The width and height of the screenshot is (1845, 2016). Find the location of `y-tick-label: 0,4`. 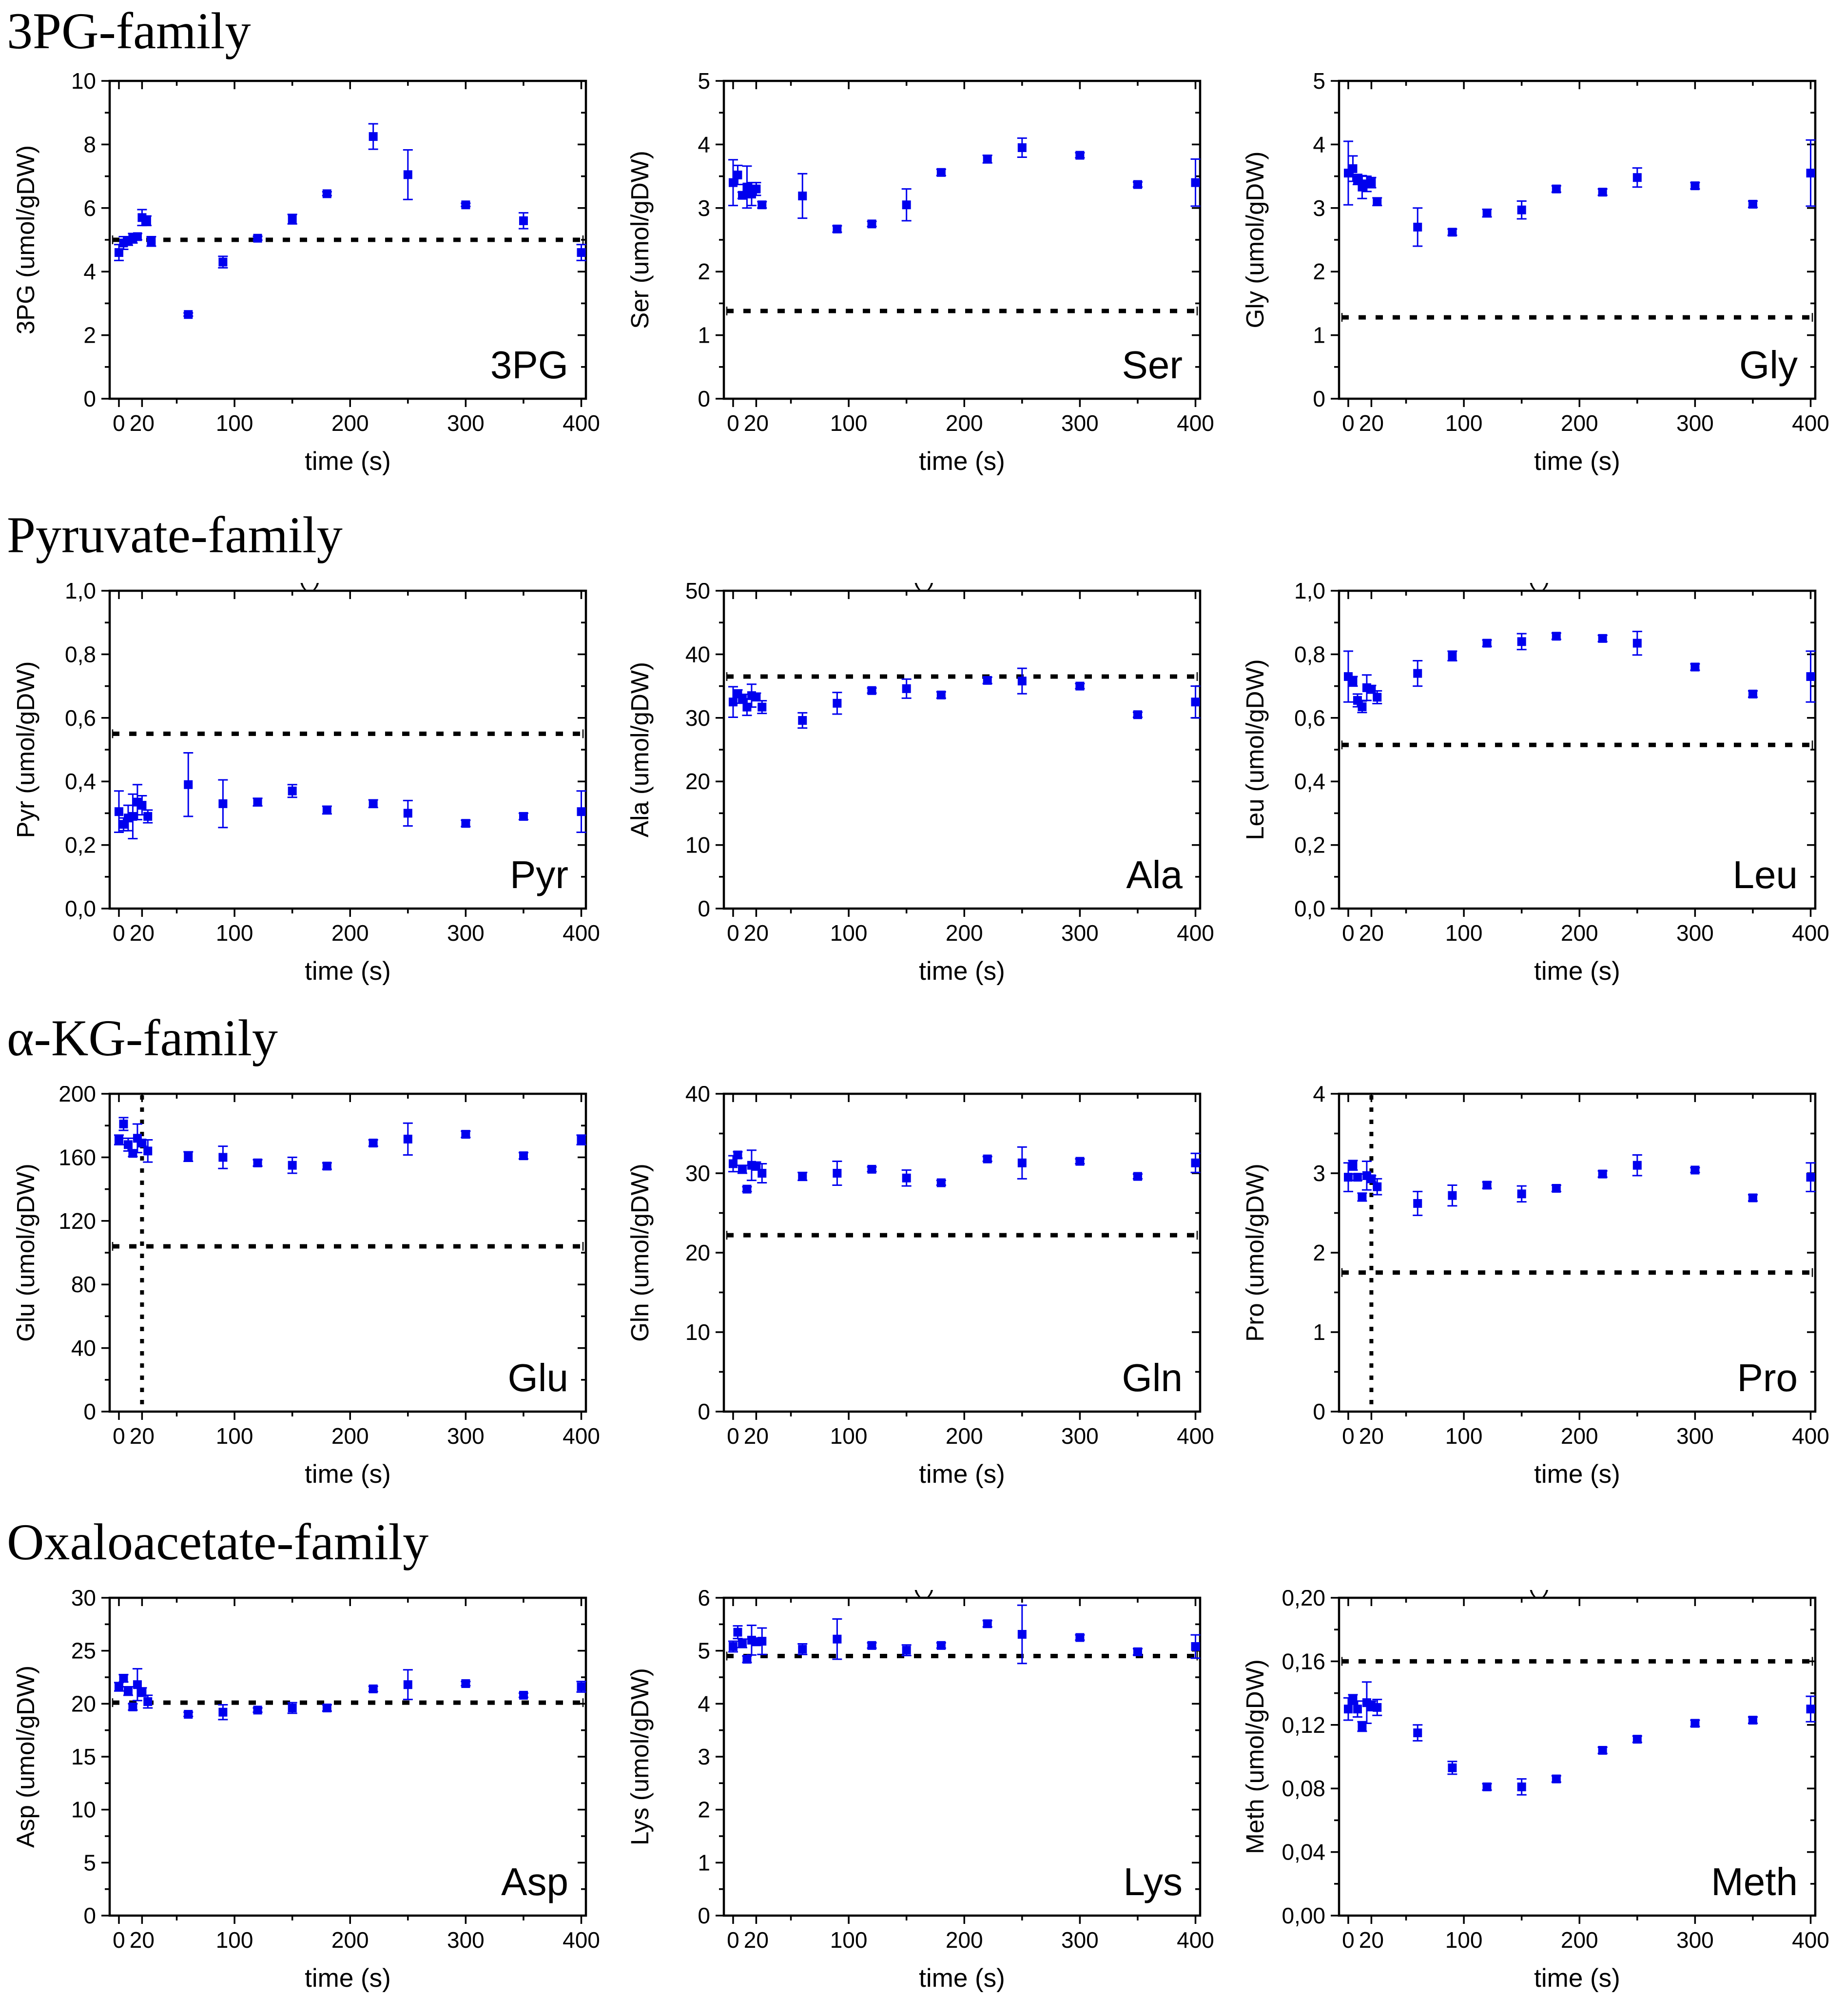

y-tick-label: 0,4 is located at coordinates (1309, 781).